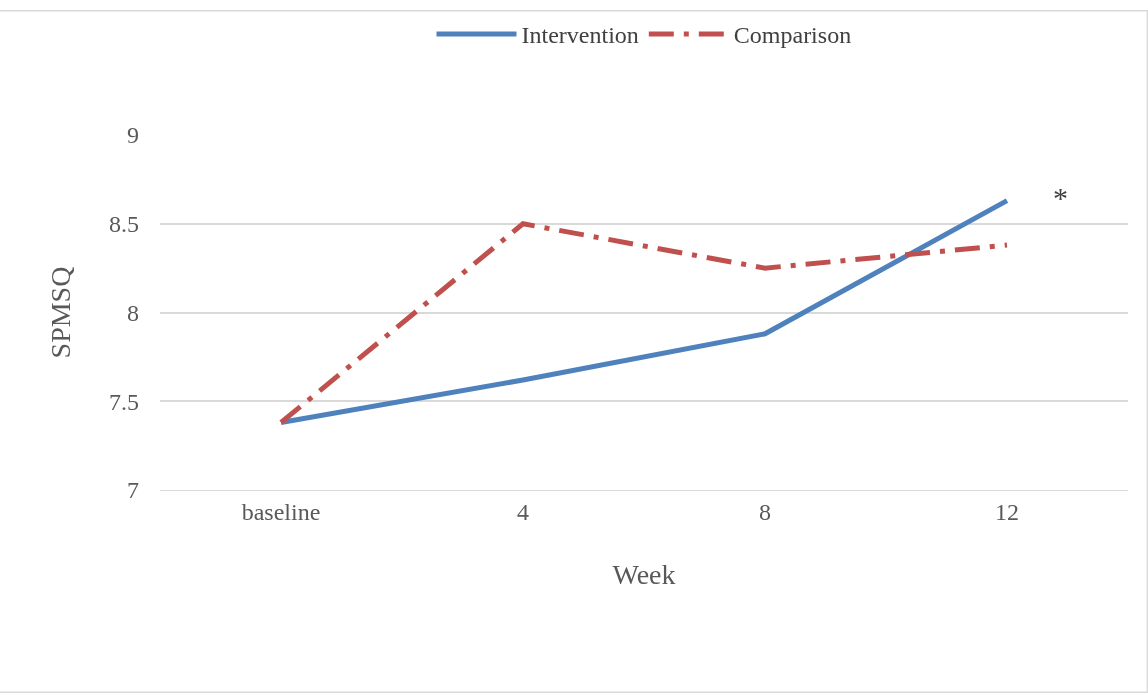 The width and height of the screenshot is (1148, 695). What do you see at coordinates (1060, 197) in the screenshot?
I see `annotation: *` at bounding box center [1060, 197].